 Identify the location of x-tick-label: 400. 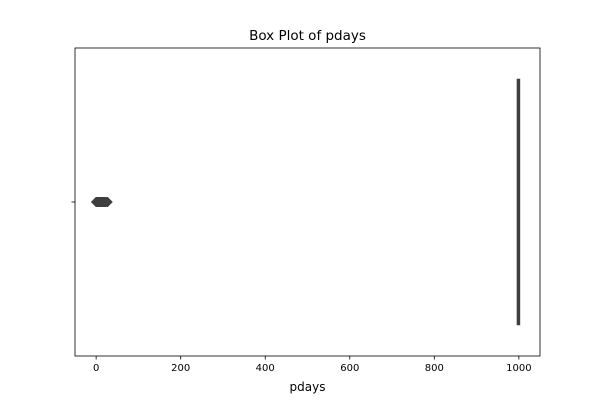
(265, 368).